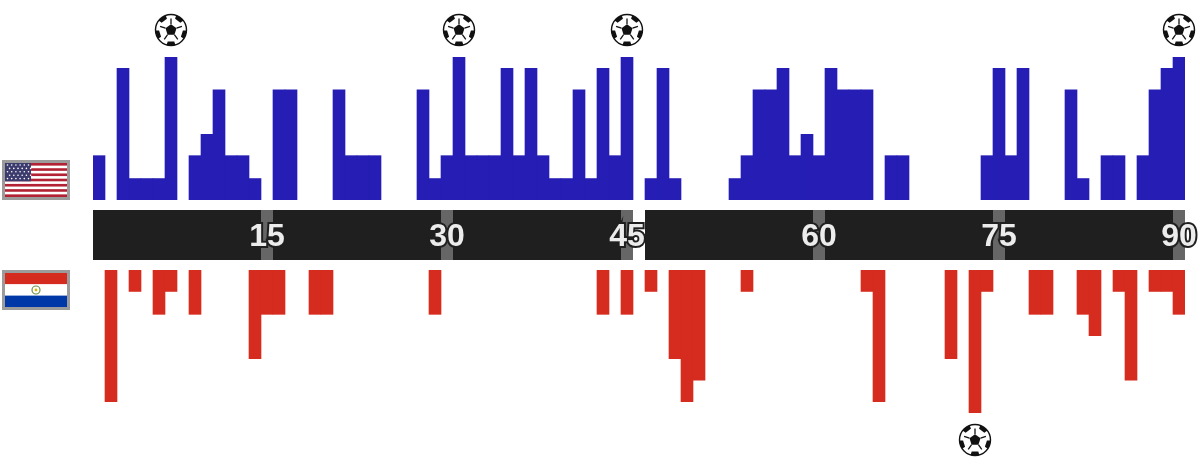  I want to click on x-tick-label: 15, so click(267, 235).